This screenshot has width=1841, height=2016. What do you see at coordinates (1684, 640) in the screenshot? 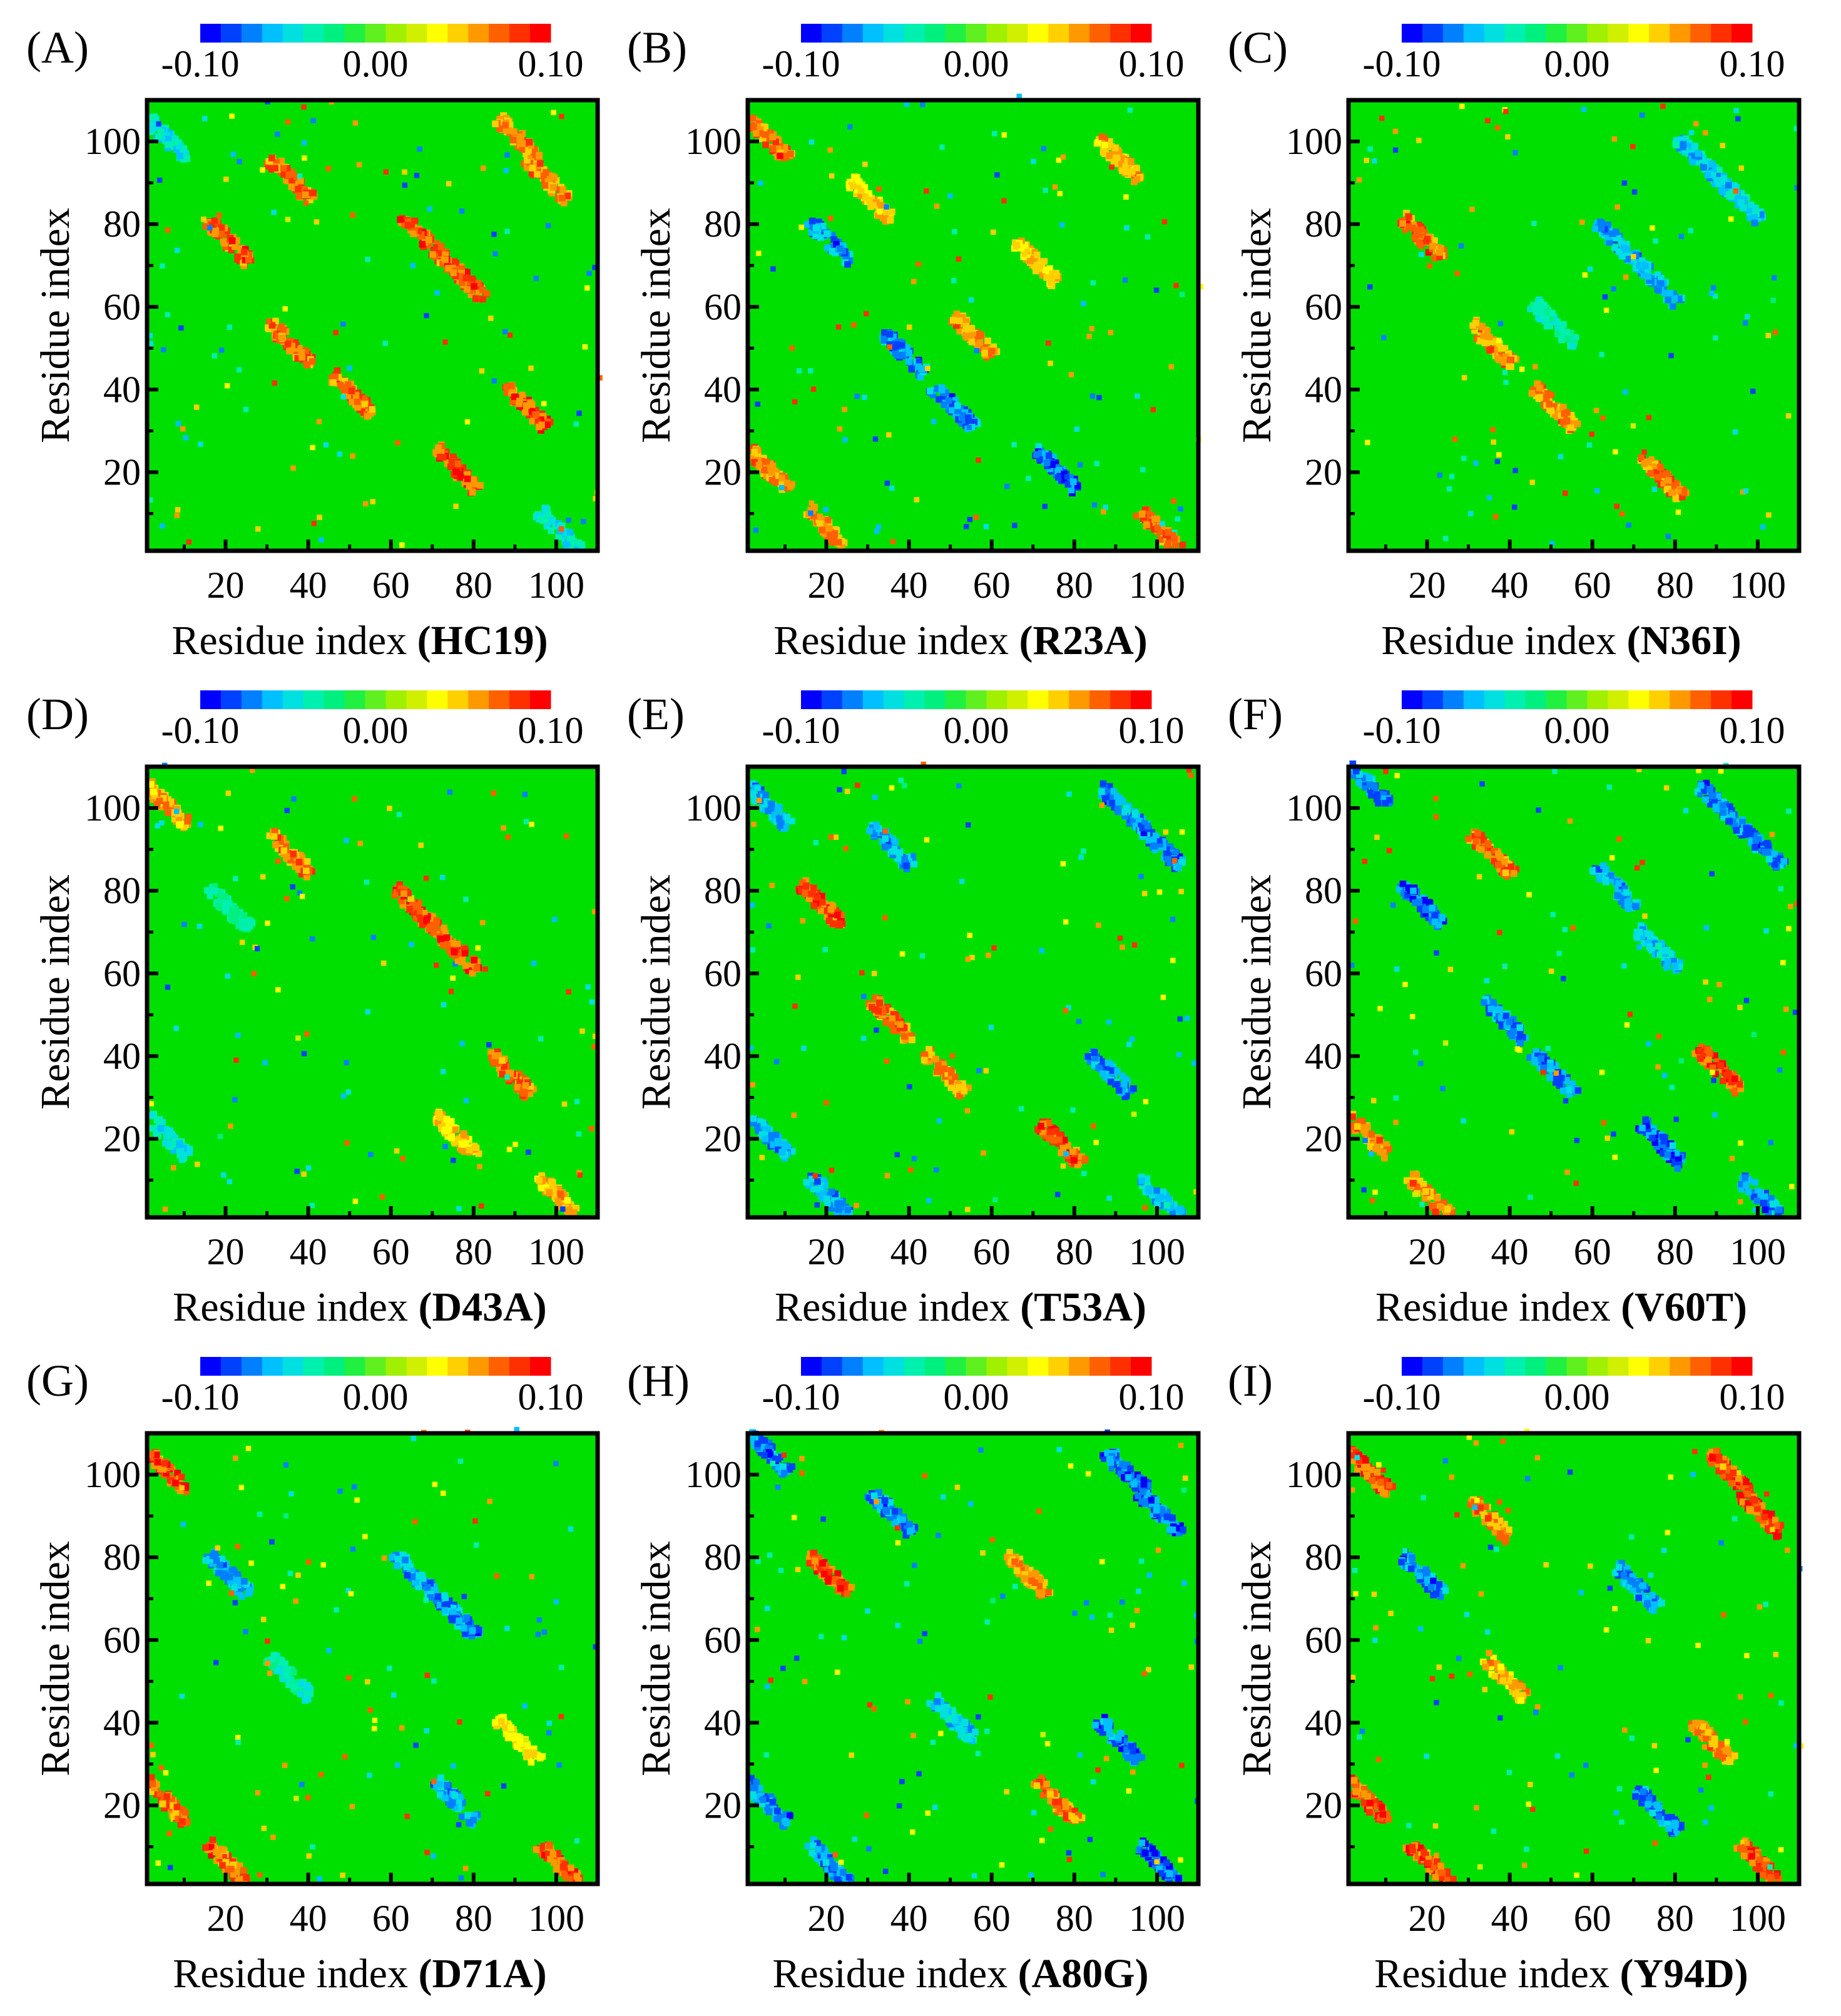
I see `mutant-name: (N36I)` at bounding box center [1684, 640].